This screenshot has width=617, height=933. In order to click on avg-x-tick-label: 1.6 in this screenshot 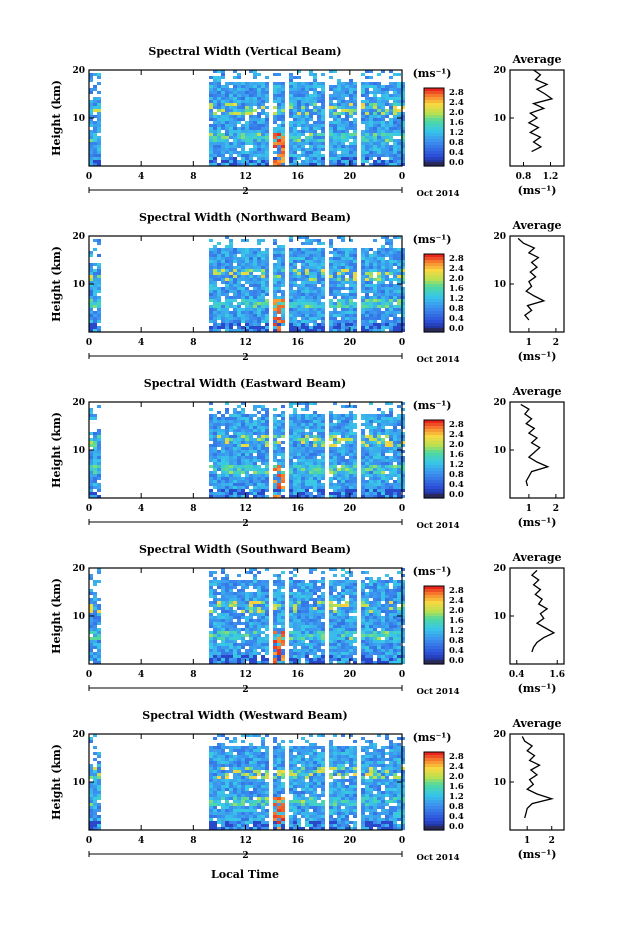, I will do `click(557, 675)`.